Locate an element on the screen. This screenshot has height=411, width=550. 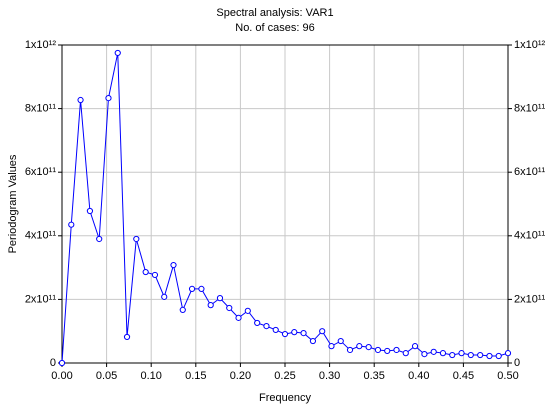
y2-tick-label: 4x10¹¹ is located at coordinates (530, 236).